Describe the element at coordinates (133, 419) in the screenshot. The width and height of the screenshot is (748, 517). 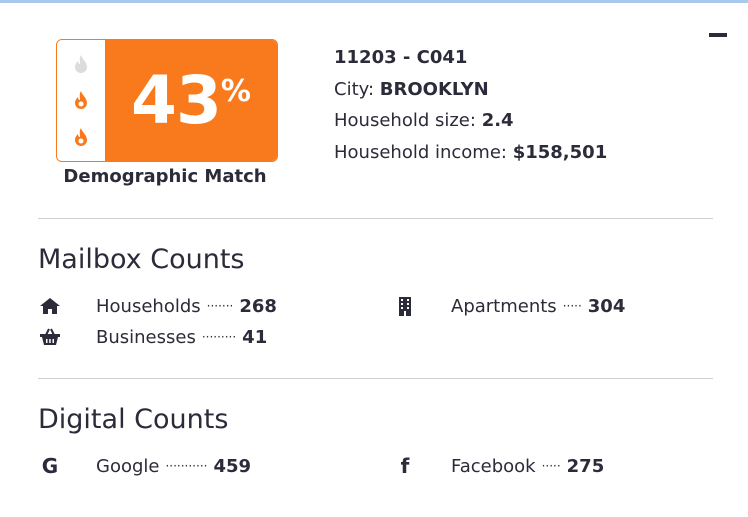
I see `digital-heading: Digital Counts` at that location.